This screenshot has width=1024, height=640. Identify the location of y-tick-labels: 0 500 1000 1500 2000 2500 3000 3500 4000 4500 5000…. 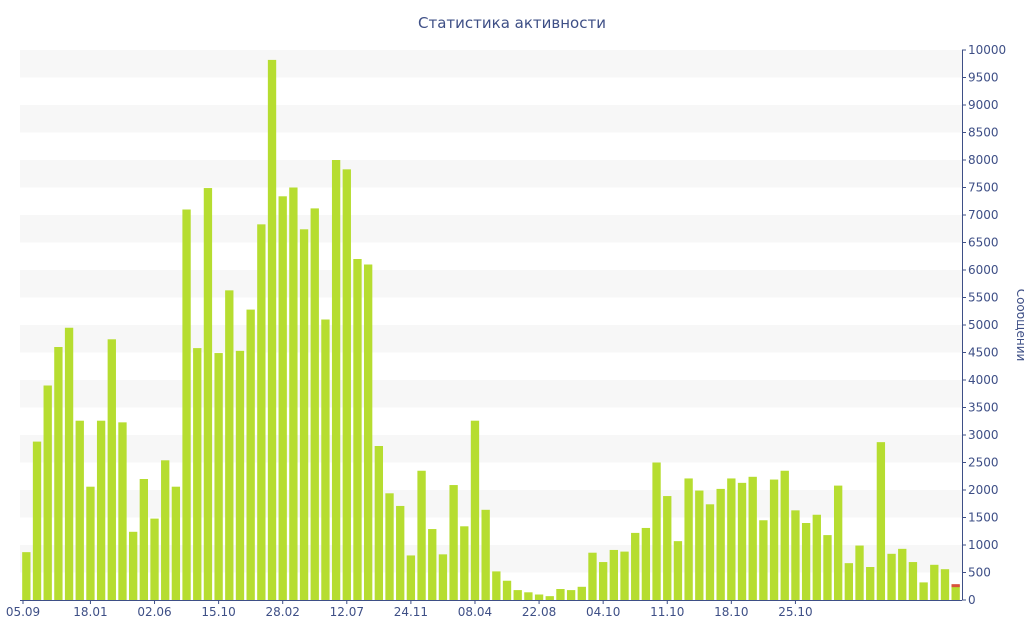
(987, 325).